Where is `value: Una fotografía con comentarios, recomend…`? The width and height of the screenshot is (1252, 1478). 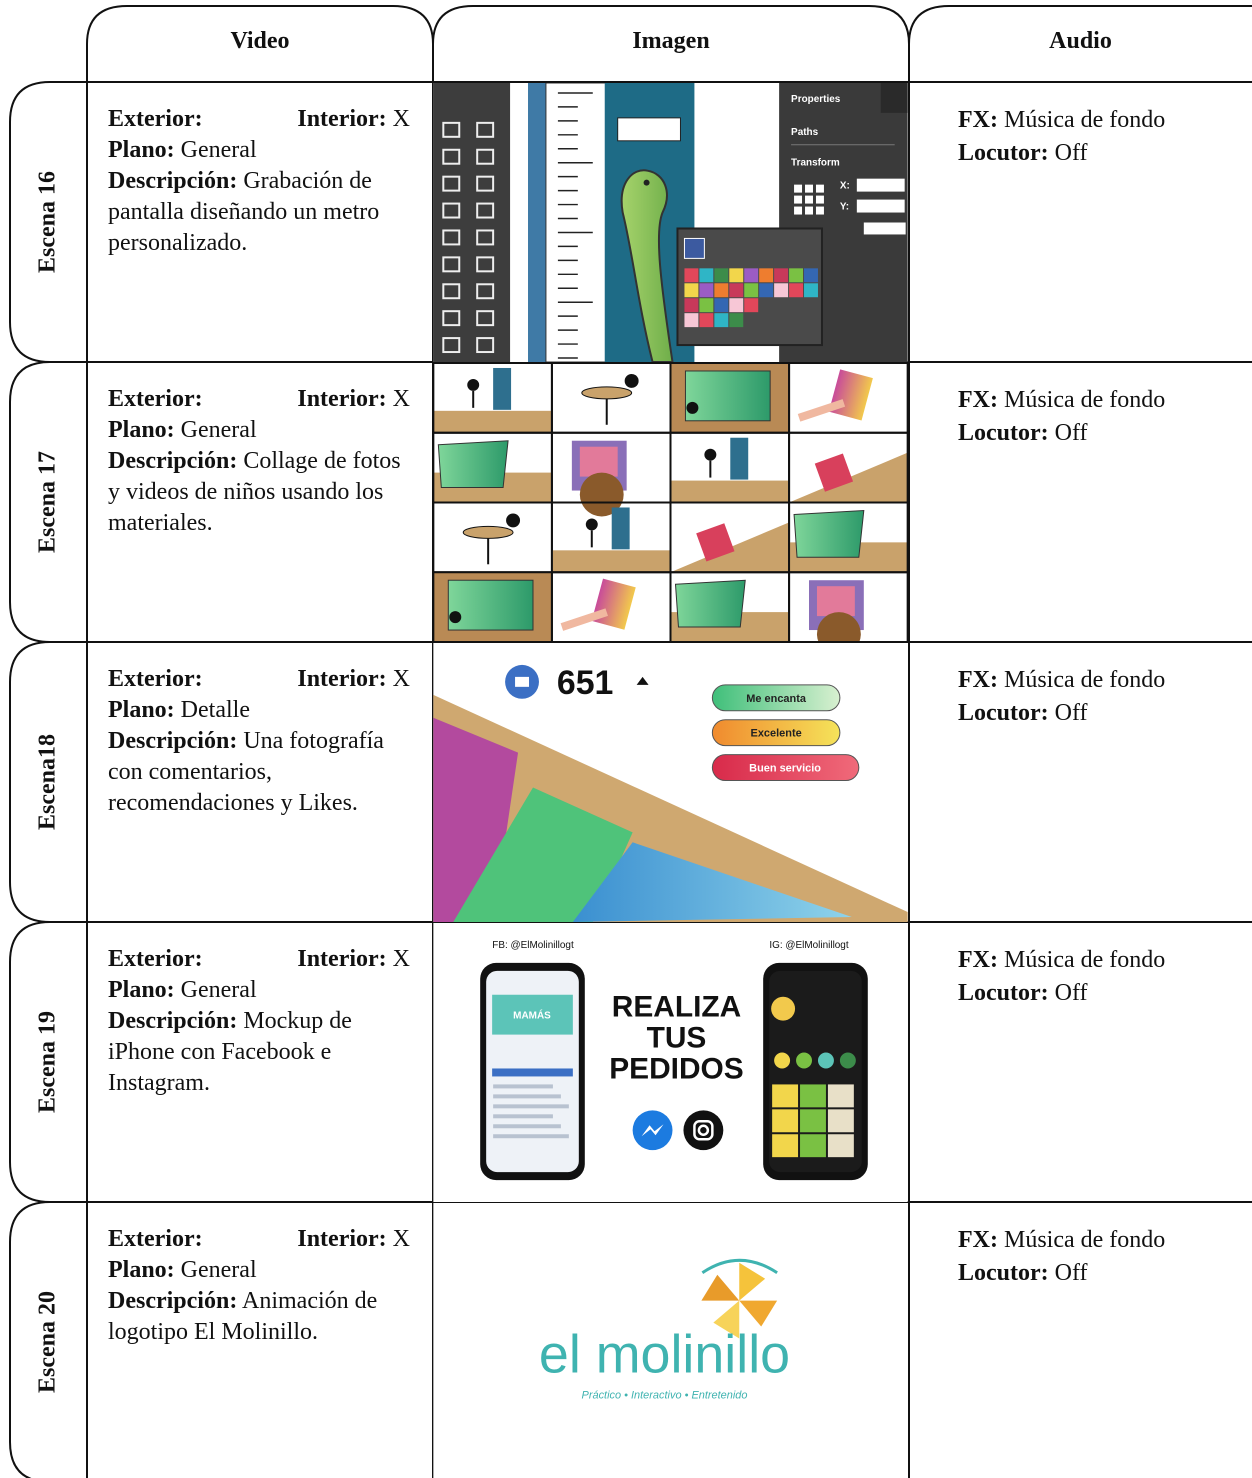
value: Una fotografía con comentarios, recomend… is located at coordinates (246, 772).